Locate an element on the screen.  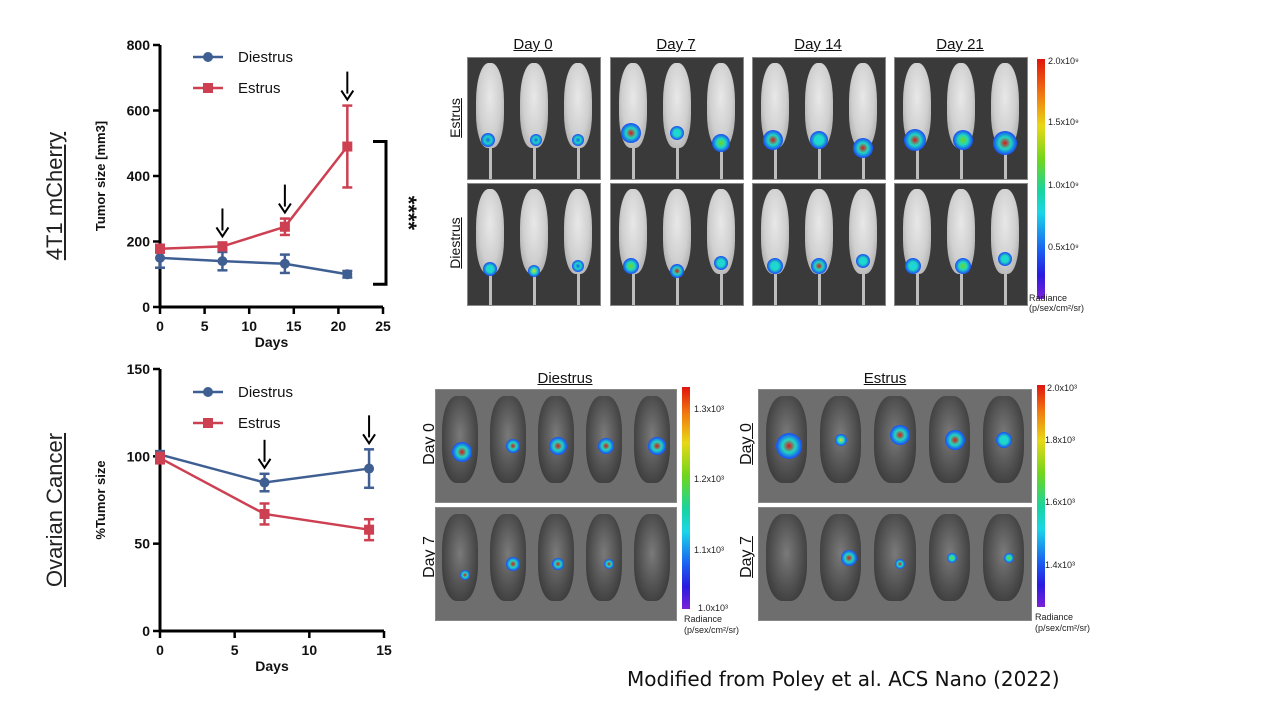
day-label-7: Day 7 is located at coordinates (676, 44).